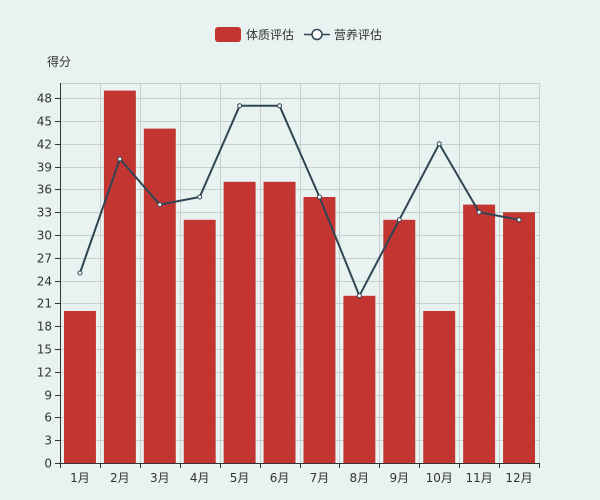 This screenshot has height=500, width=600. I want to click on x-tick-label: 8月, so click(360, 478).